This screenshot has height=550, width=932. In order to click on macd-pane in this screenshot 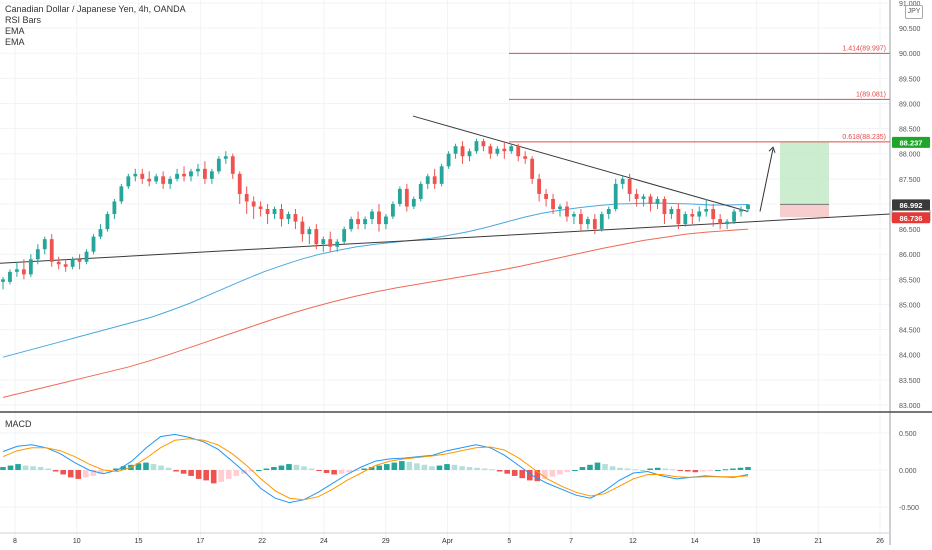, I will do `click(375, 468)`.